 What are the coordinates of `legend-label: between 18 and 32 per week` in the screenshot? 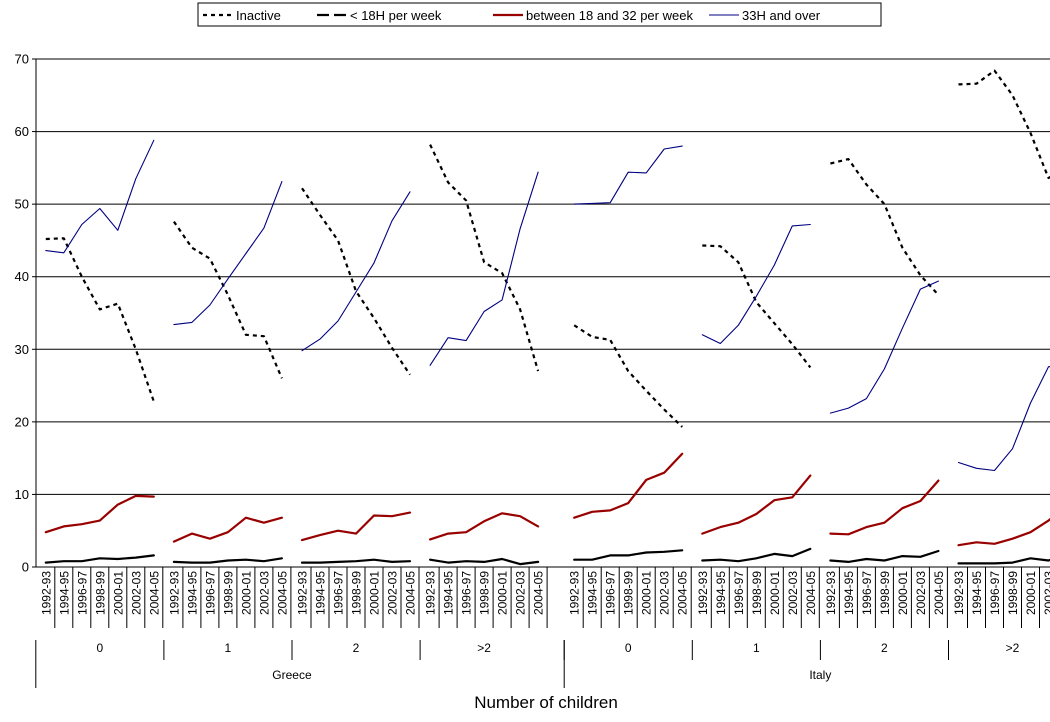 It's located at (609, 15).